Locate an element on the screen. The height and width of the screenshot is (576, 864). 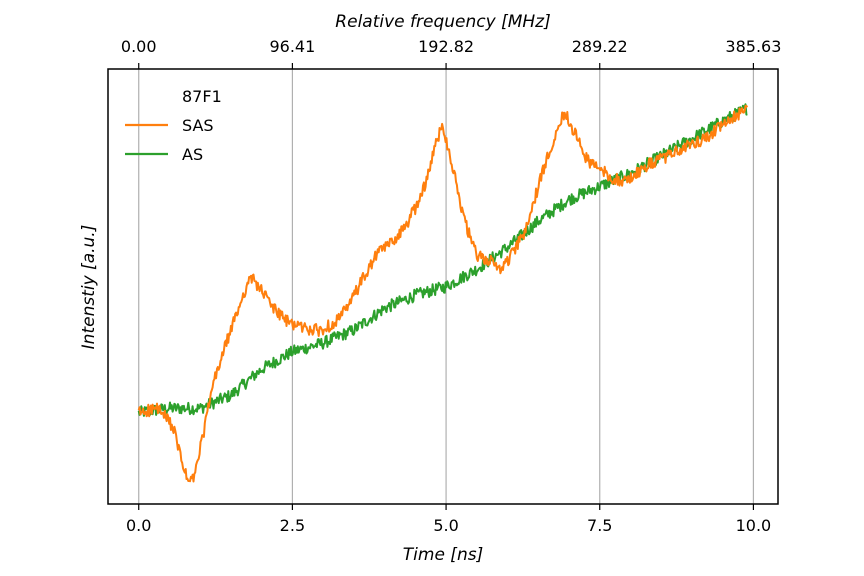
legend-title: 87F1 is located at coordinates (202, 96).